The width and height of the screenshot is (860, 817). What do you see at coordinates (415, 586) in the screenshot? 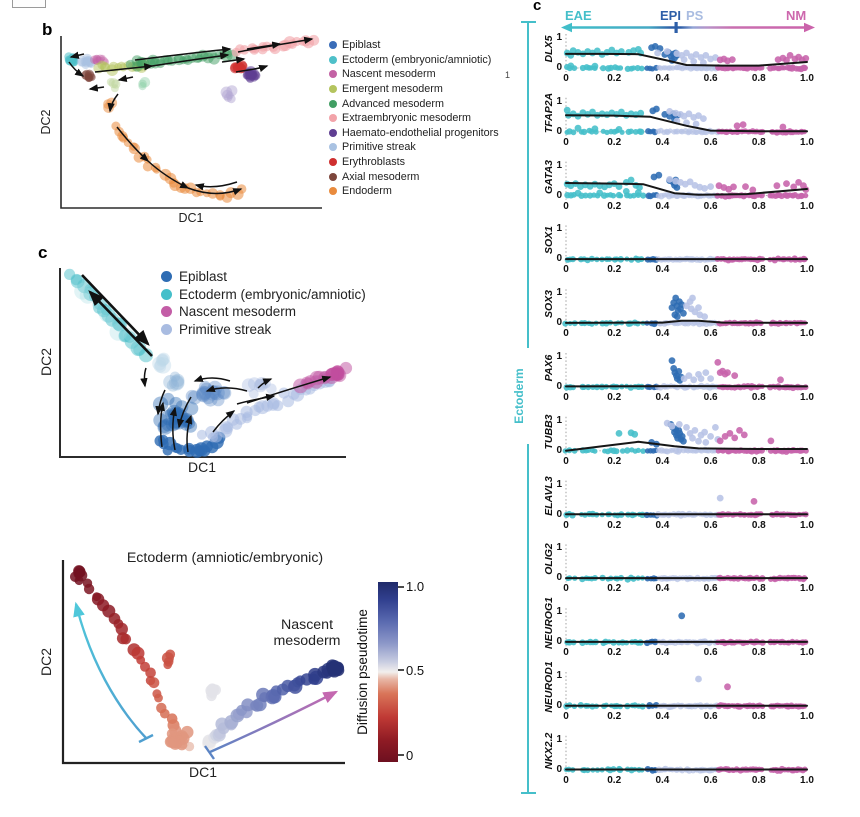
I see `colorbar-tick-top: 1.0` at bounding box center [415, 586].